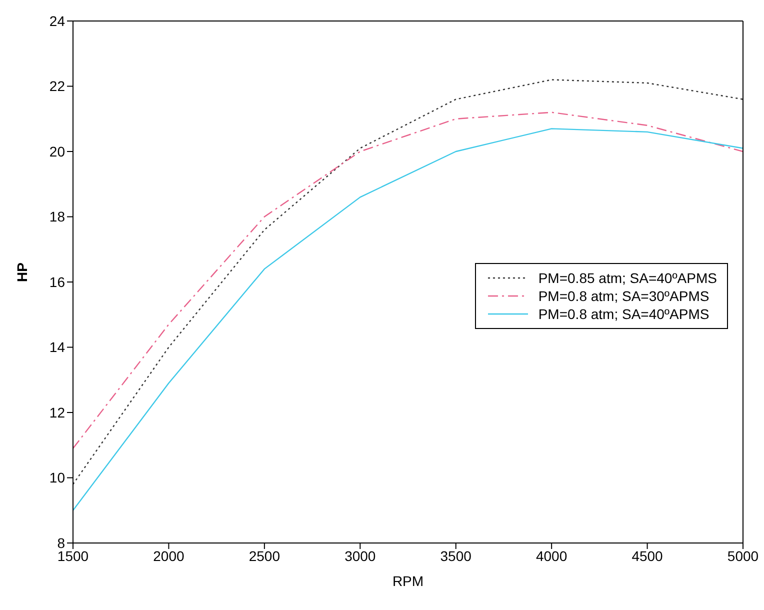 The image size is (764, 610). Describe the element at coordinates (360, 556) in the screenshot. I see `x-tick-label: 3000` at that location.